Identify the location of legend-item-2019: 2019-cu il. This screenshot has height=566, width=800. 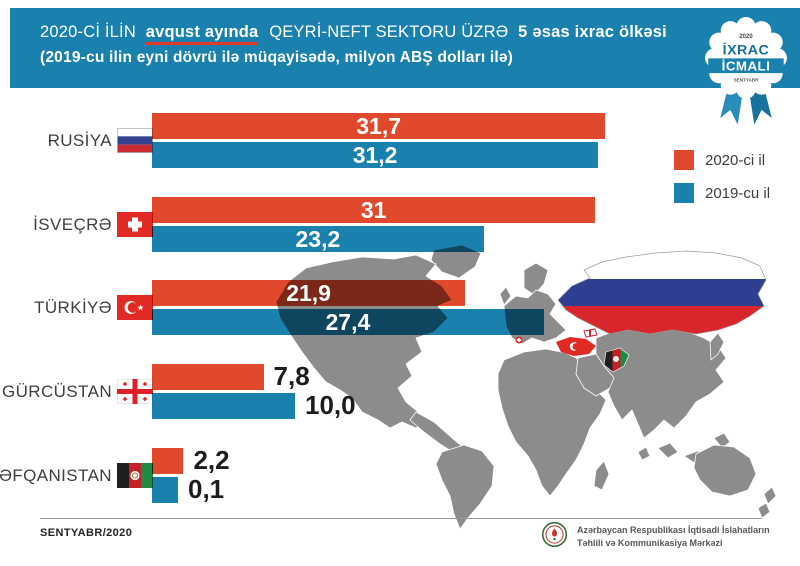
(722, 193).